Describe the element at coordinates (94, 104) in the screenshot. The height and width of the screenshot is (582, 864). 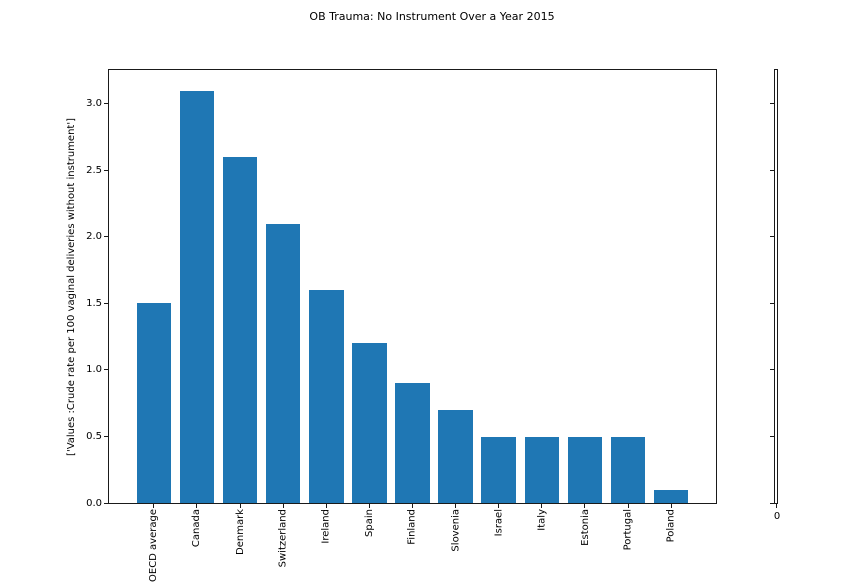
I see `y-tick-label: 3.0` at that location.